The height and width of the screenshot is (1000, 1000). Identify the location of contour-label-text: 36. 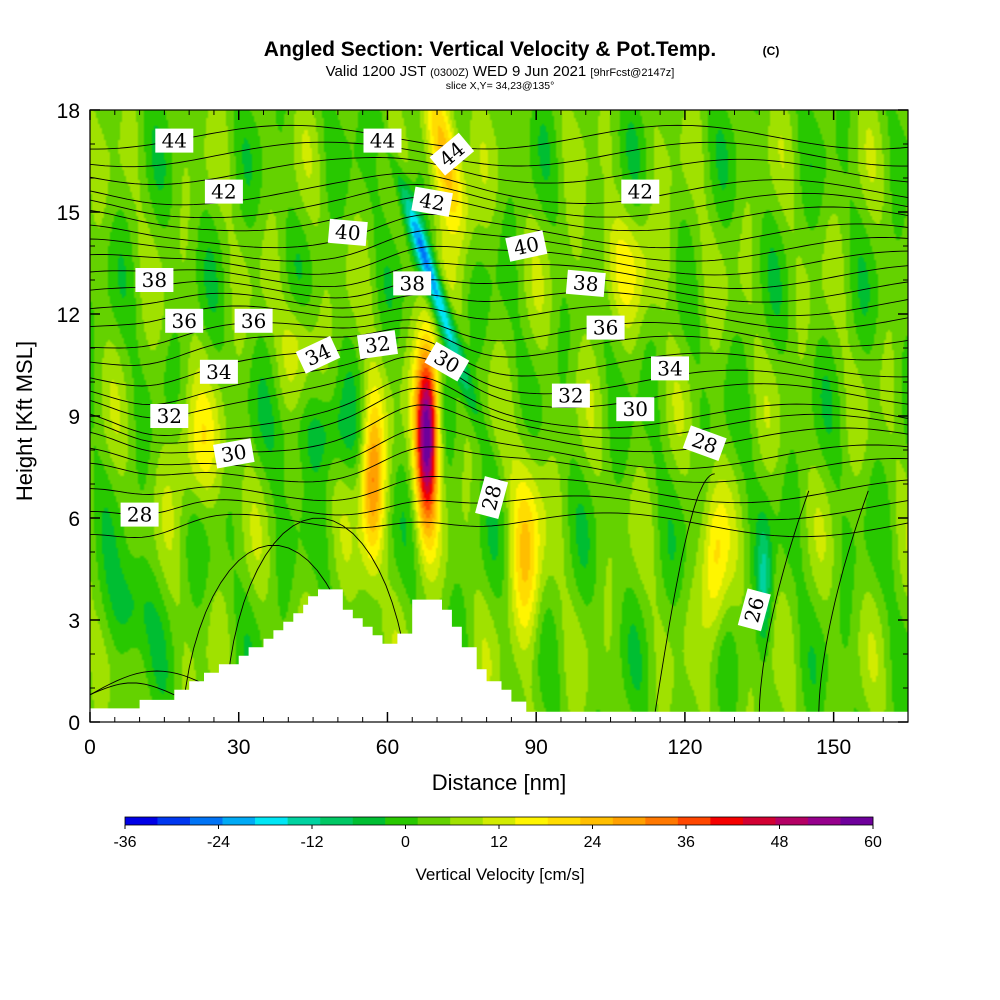
(183, 321).